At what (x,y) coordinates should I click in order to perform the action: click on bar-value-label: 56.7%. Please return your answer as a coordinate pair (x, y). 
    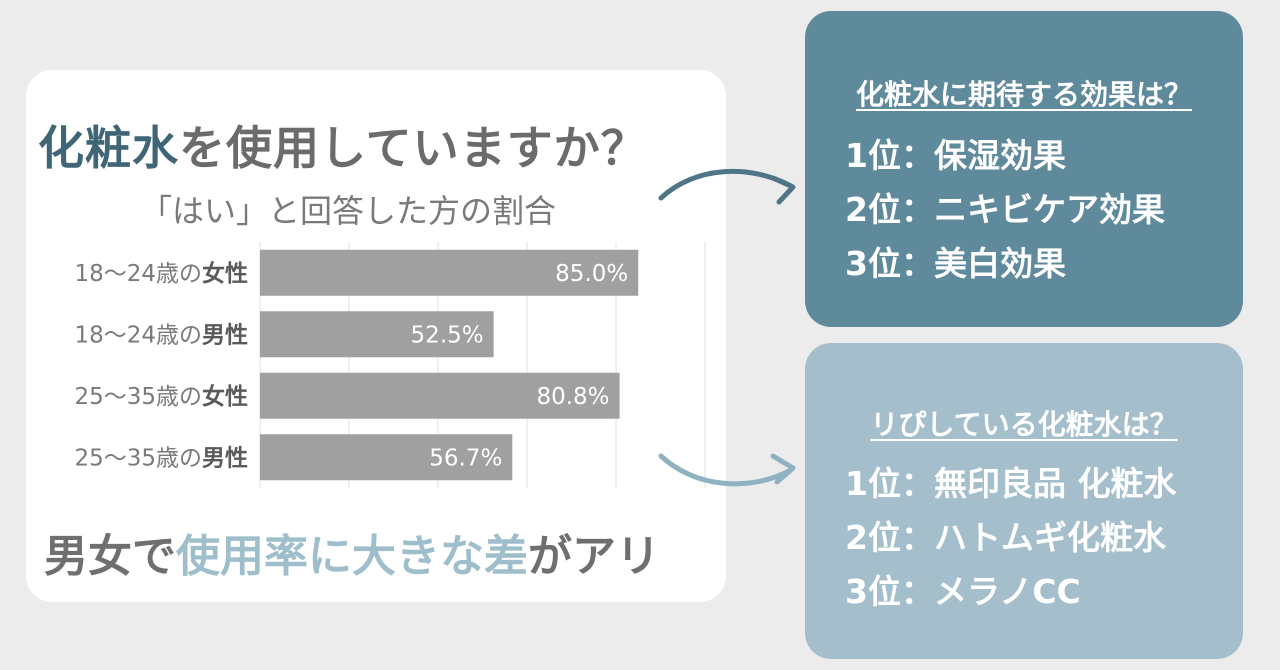
    Looking at the image, I should click on (465, 458).